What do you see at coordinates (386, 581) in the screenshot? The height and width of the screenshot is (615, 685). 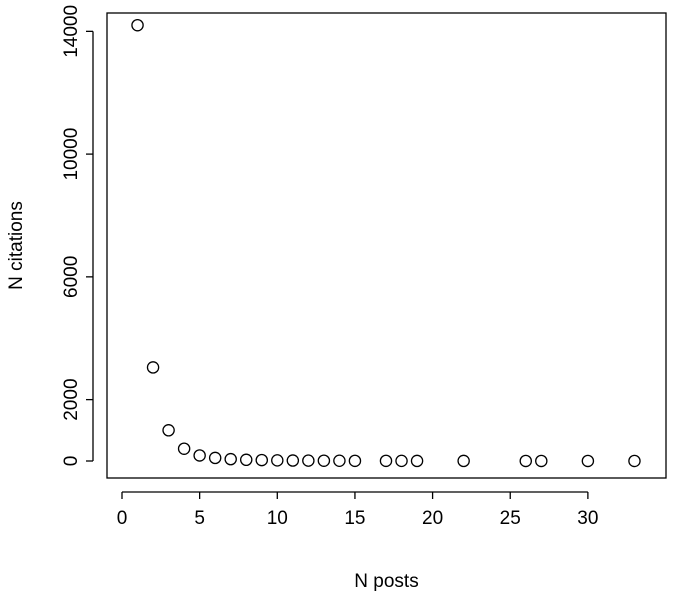 I see `x-axis-label: N posts` at bounding box center [386, 581].